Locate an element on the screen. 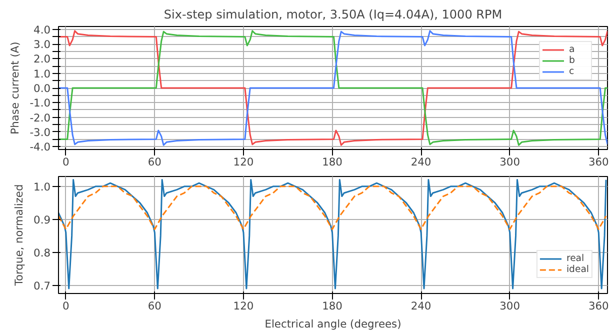 This screenshot has width=613, height=333. y-tick-label: 0.8 is located at coordinates (42, 253).